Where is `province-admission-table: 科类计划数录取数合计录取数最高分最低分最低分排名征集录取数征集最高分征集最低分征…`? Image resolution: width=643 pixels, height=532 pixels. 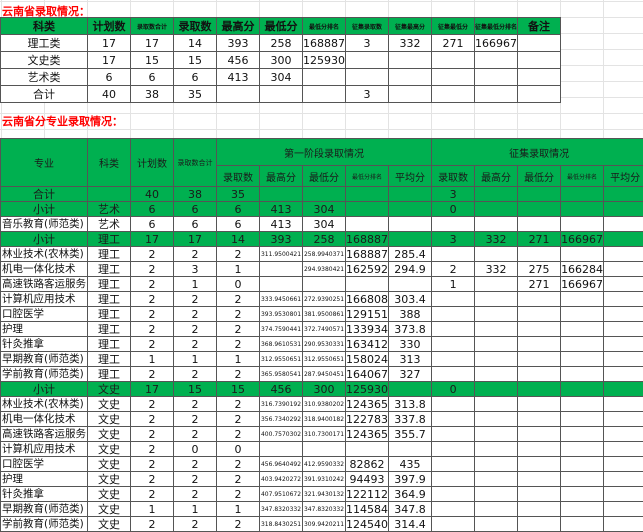
province-admission-table: 科类计划数录取数合计录取数最高分最低分最低分排名征集录取数征集最高分征集最低分征… is located at coordinates (280, 60).